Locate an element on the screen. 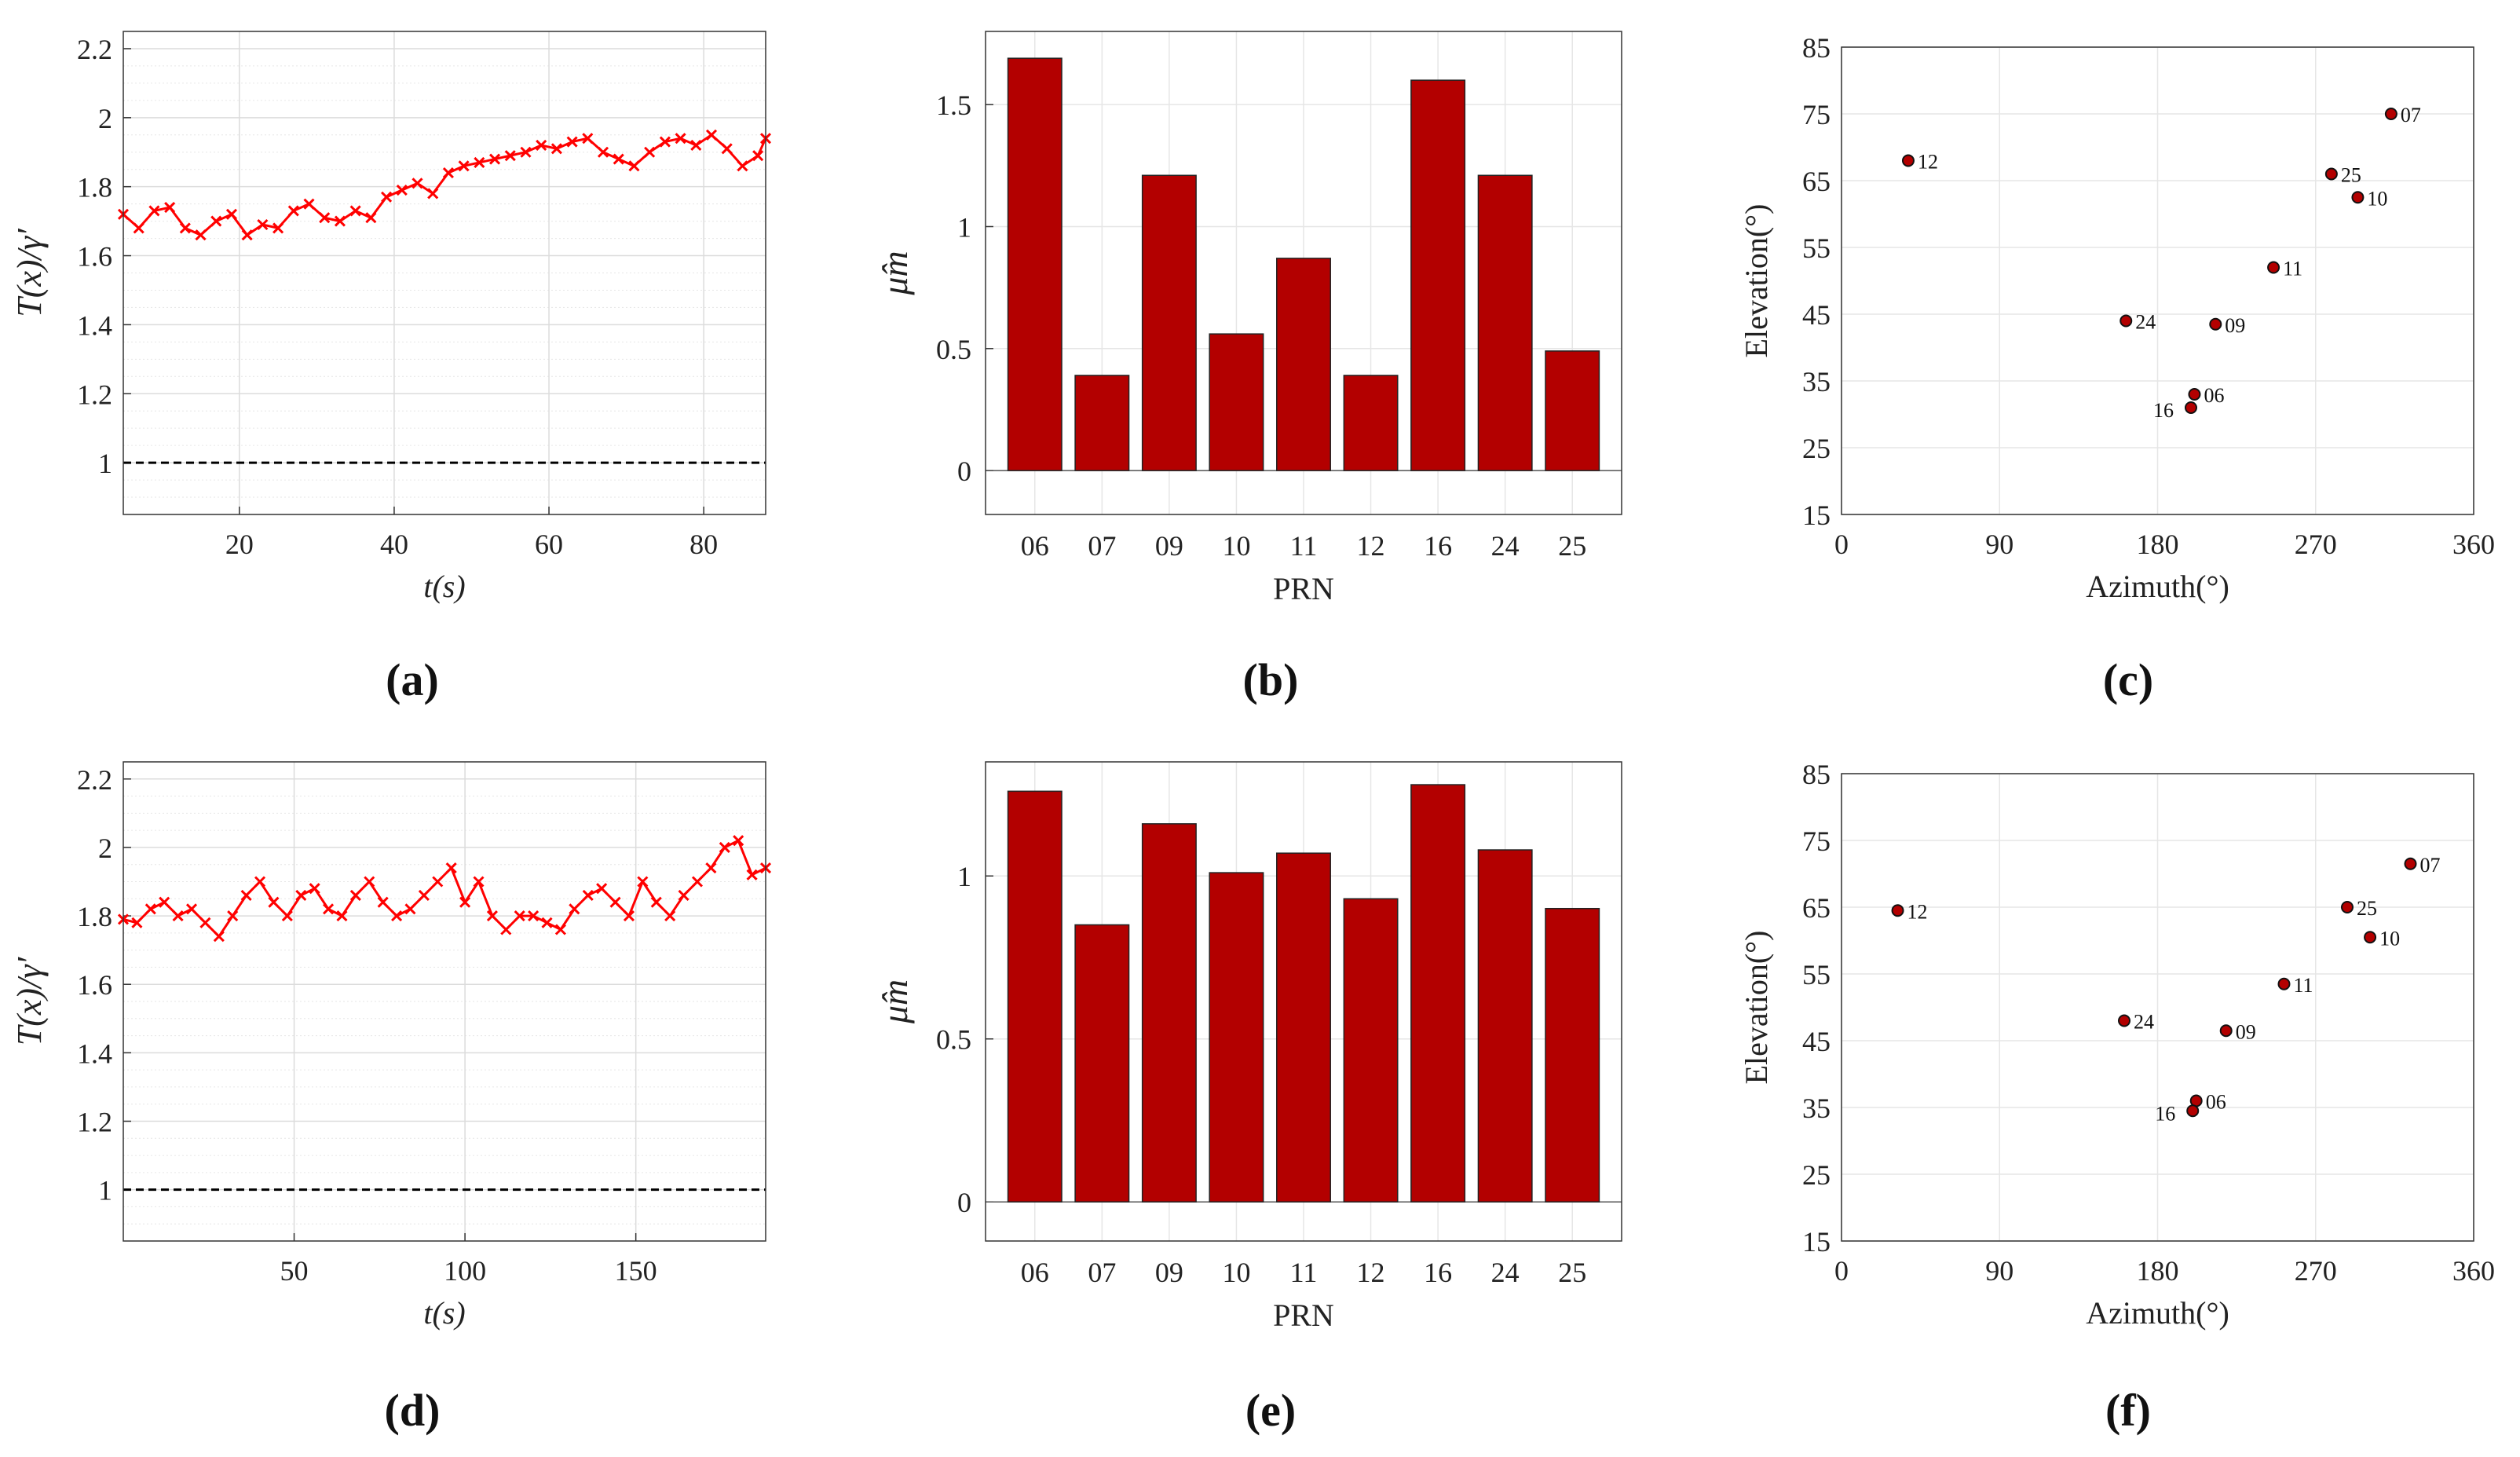 The height and width of the screenshot is (1457, 2520). x-tick-label: 11 is located at coordinates (1304, 1272).